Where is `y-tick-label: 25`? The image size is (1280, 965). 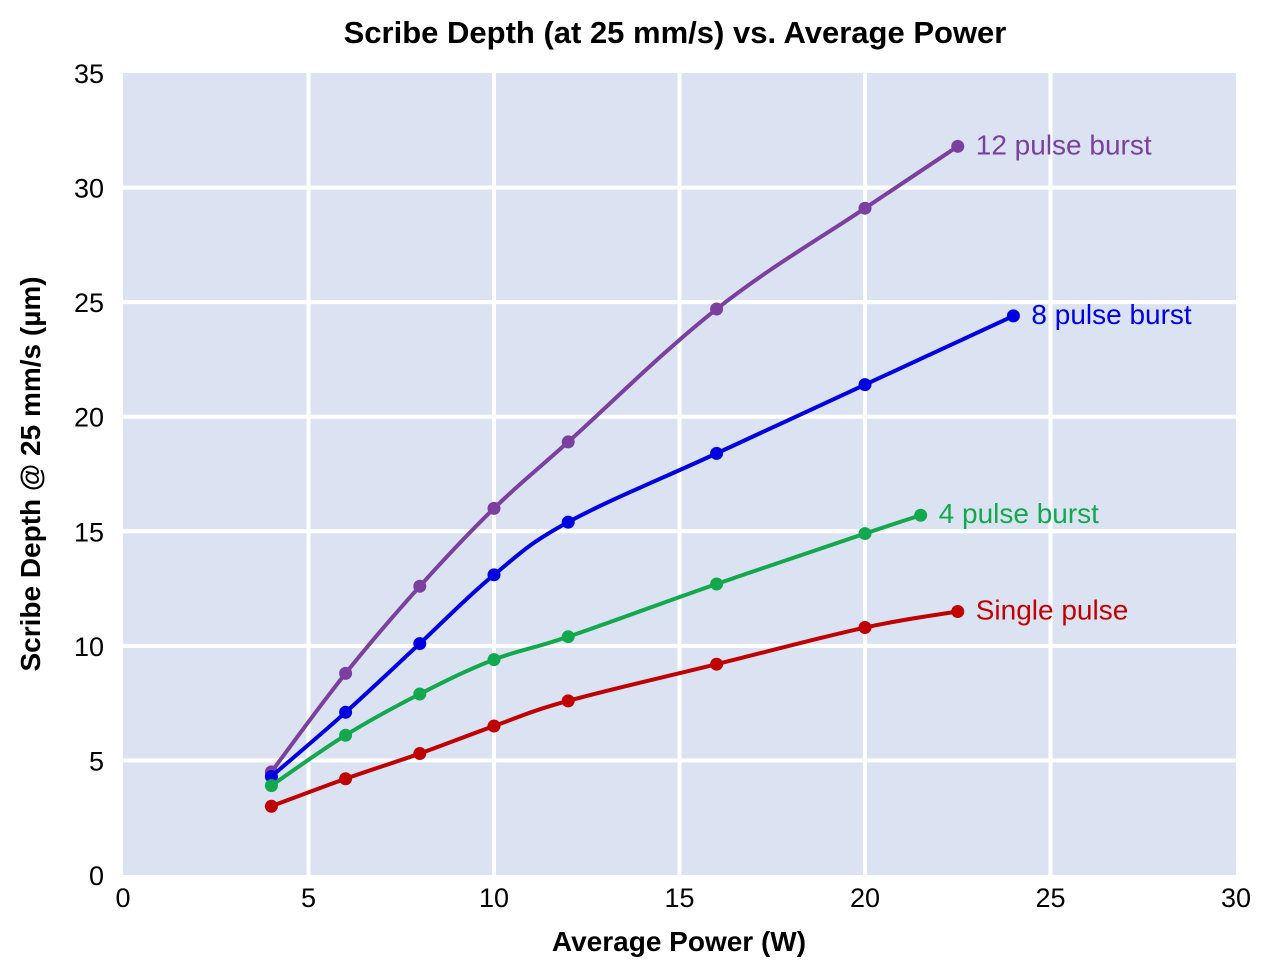
y-tick-label: 25 is located at coordinates (89, 303).